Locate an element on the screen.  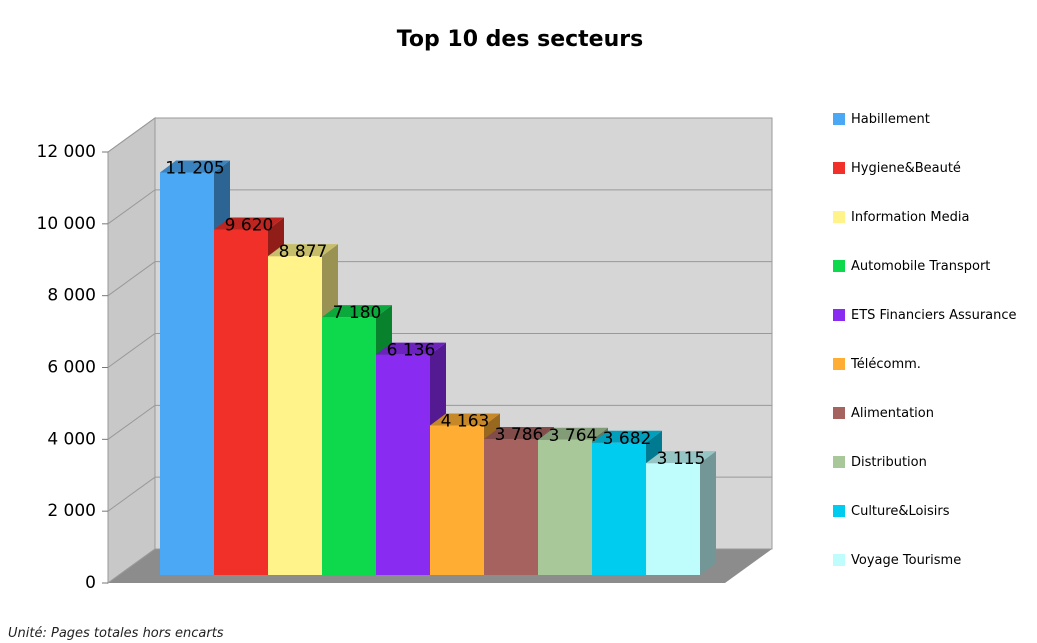
value-label: 9 620 is located at coordinates (249, 225).